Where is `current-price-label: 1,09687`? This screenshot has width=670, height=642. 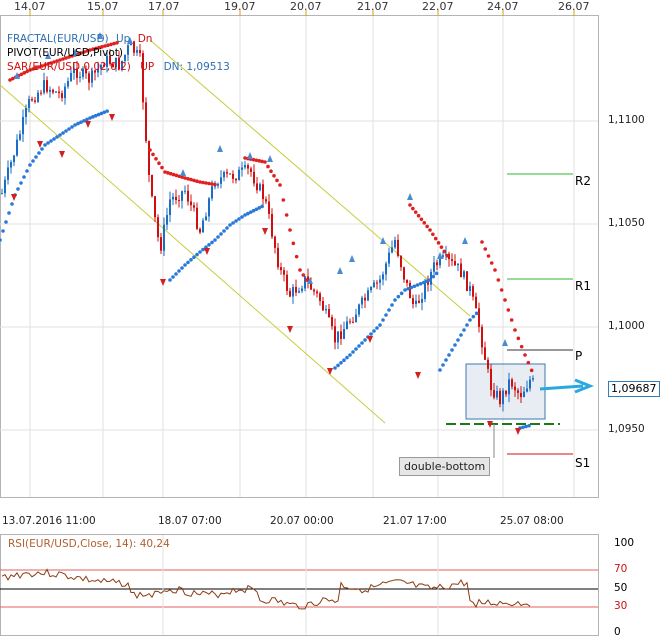
current-price-label: 1,09687 is located at coordinates (634, 389).